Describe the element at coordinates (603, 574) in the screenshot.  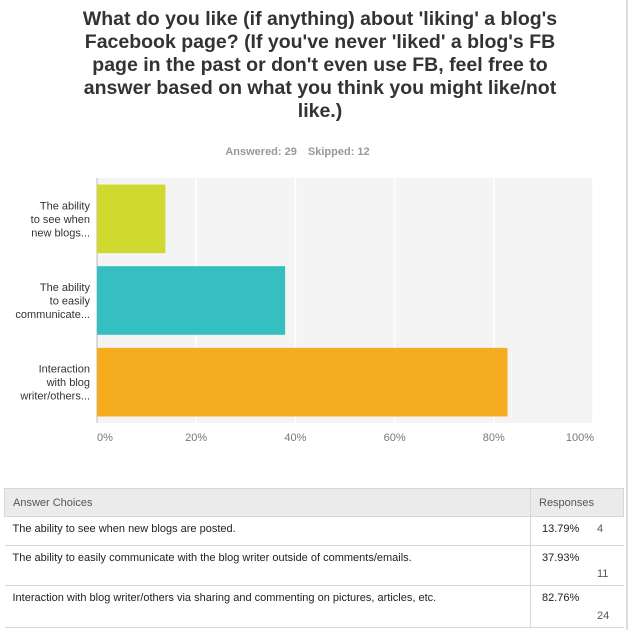
I see `response-count: 11` at that location.